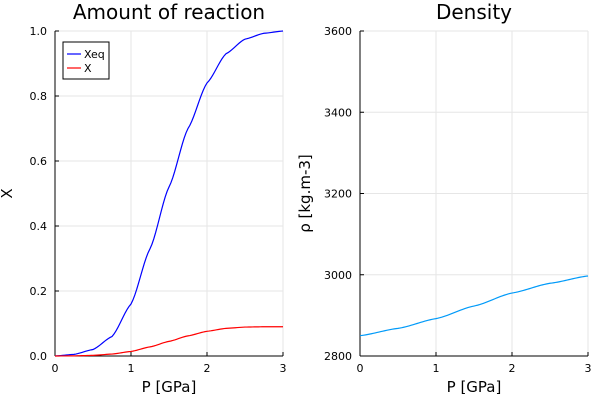 The height and width of the screenshot is (400, 600). What do you see at coordinates (39, 31) in the screenshot?
I see `y-tick-label: 1.0` at bounding box center [39, 31].